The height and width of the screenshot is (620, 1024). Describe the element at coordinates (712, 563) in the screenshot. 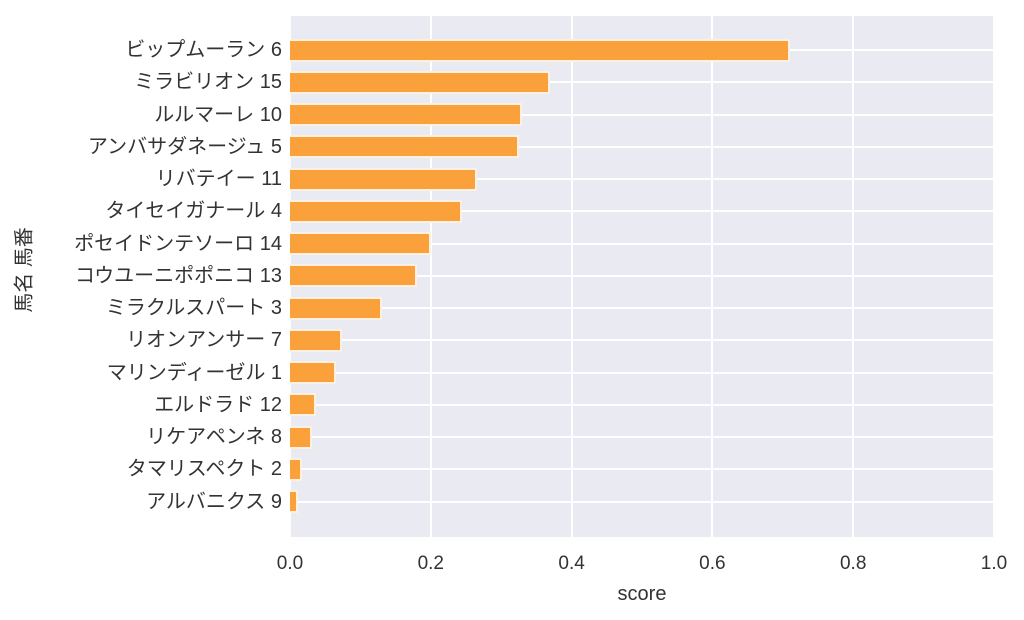

I see `x-tick-label: 0.6` at that location.